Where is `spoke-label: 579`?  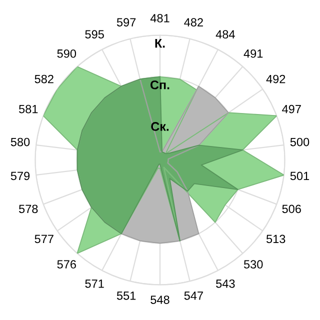
spoke-label: 579 is located at coordinates (20, 176).